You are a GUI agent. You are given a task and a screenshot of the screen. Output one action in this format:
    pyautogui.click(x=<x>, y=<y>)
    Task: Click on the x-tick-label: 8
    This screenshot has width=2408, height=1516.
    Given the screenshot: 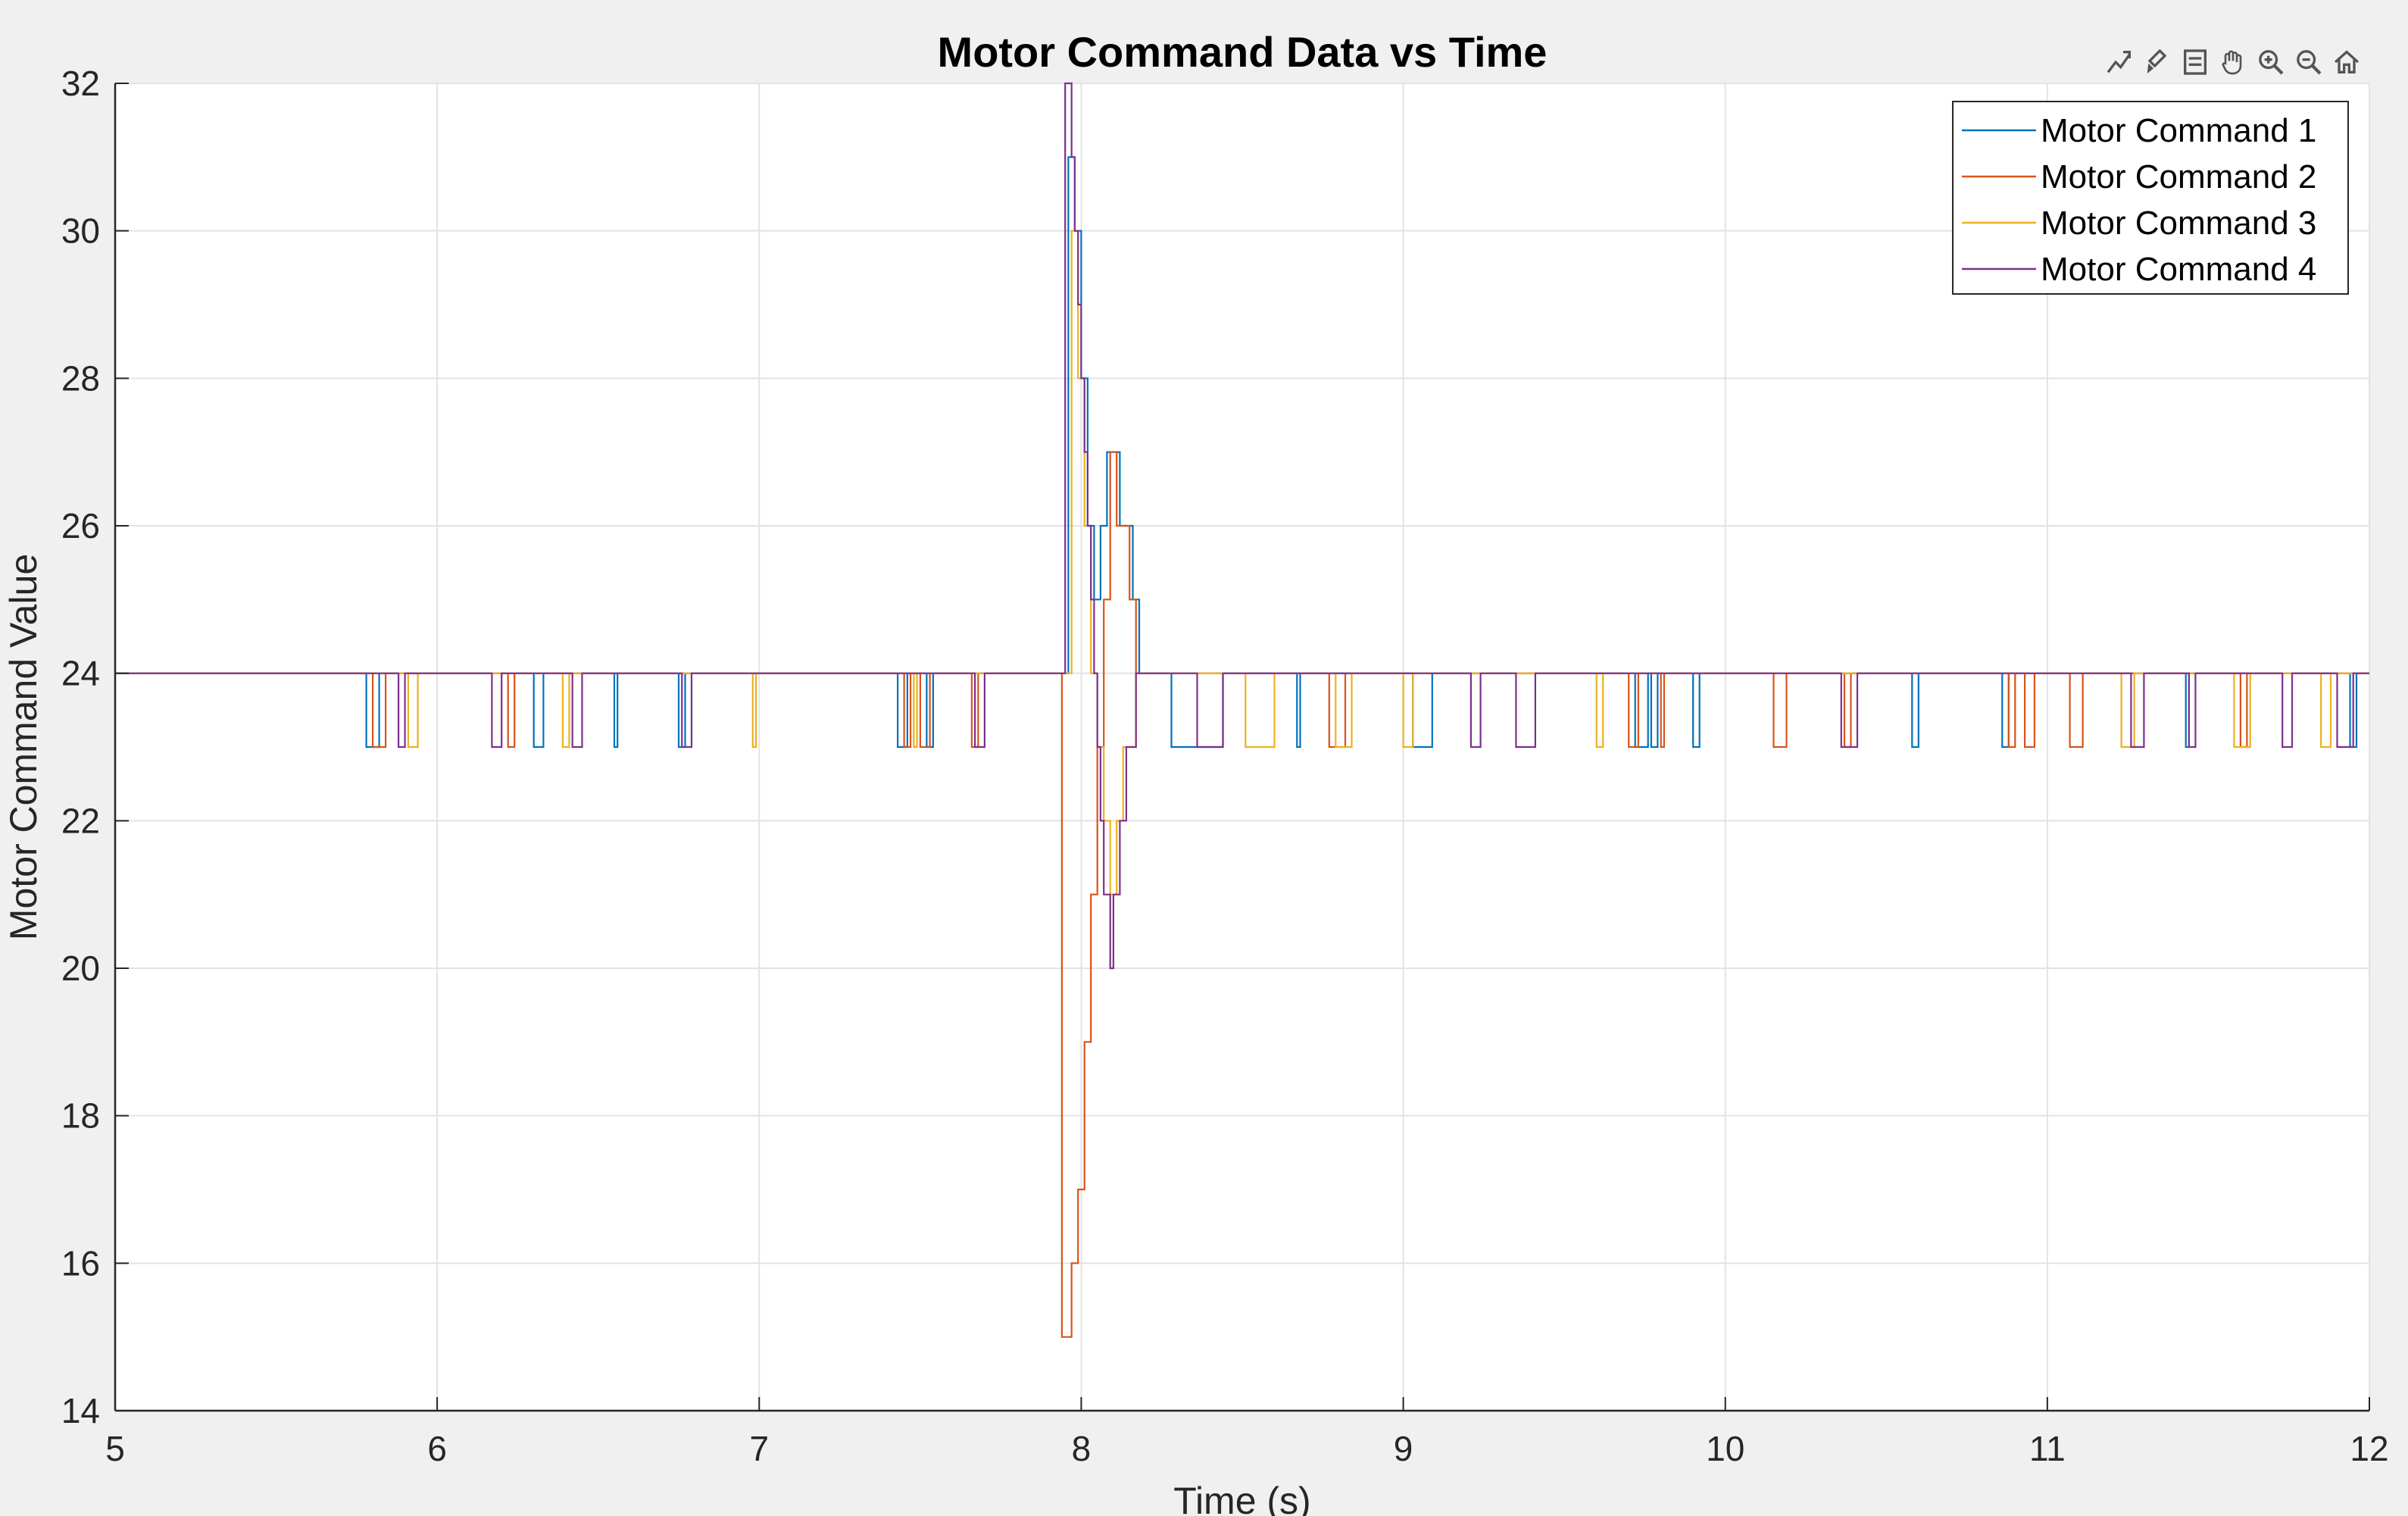 What is the action you would take?
    pyautogui.click(x=1082, y=1448)
    